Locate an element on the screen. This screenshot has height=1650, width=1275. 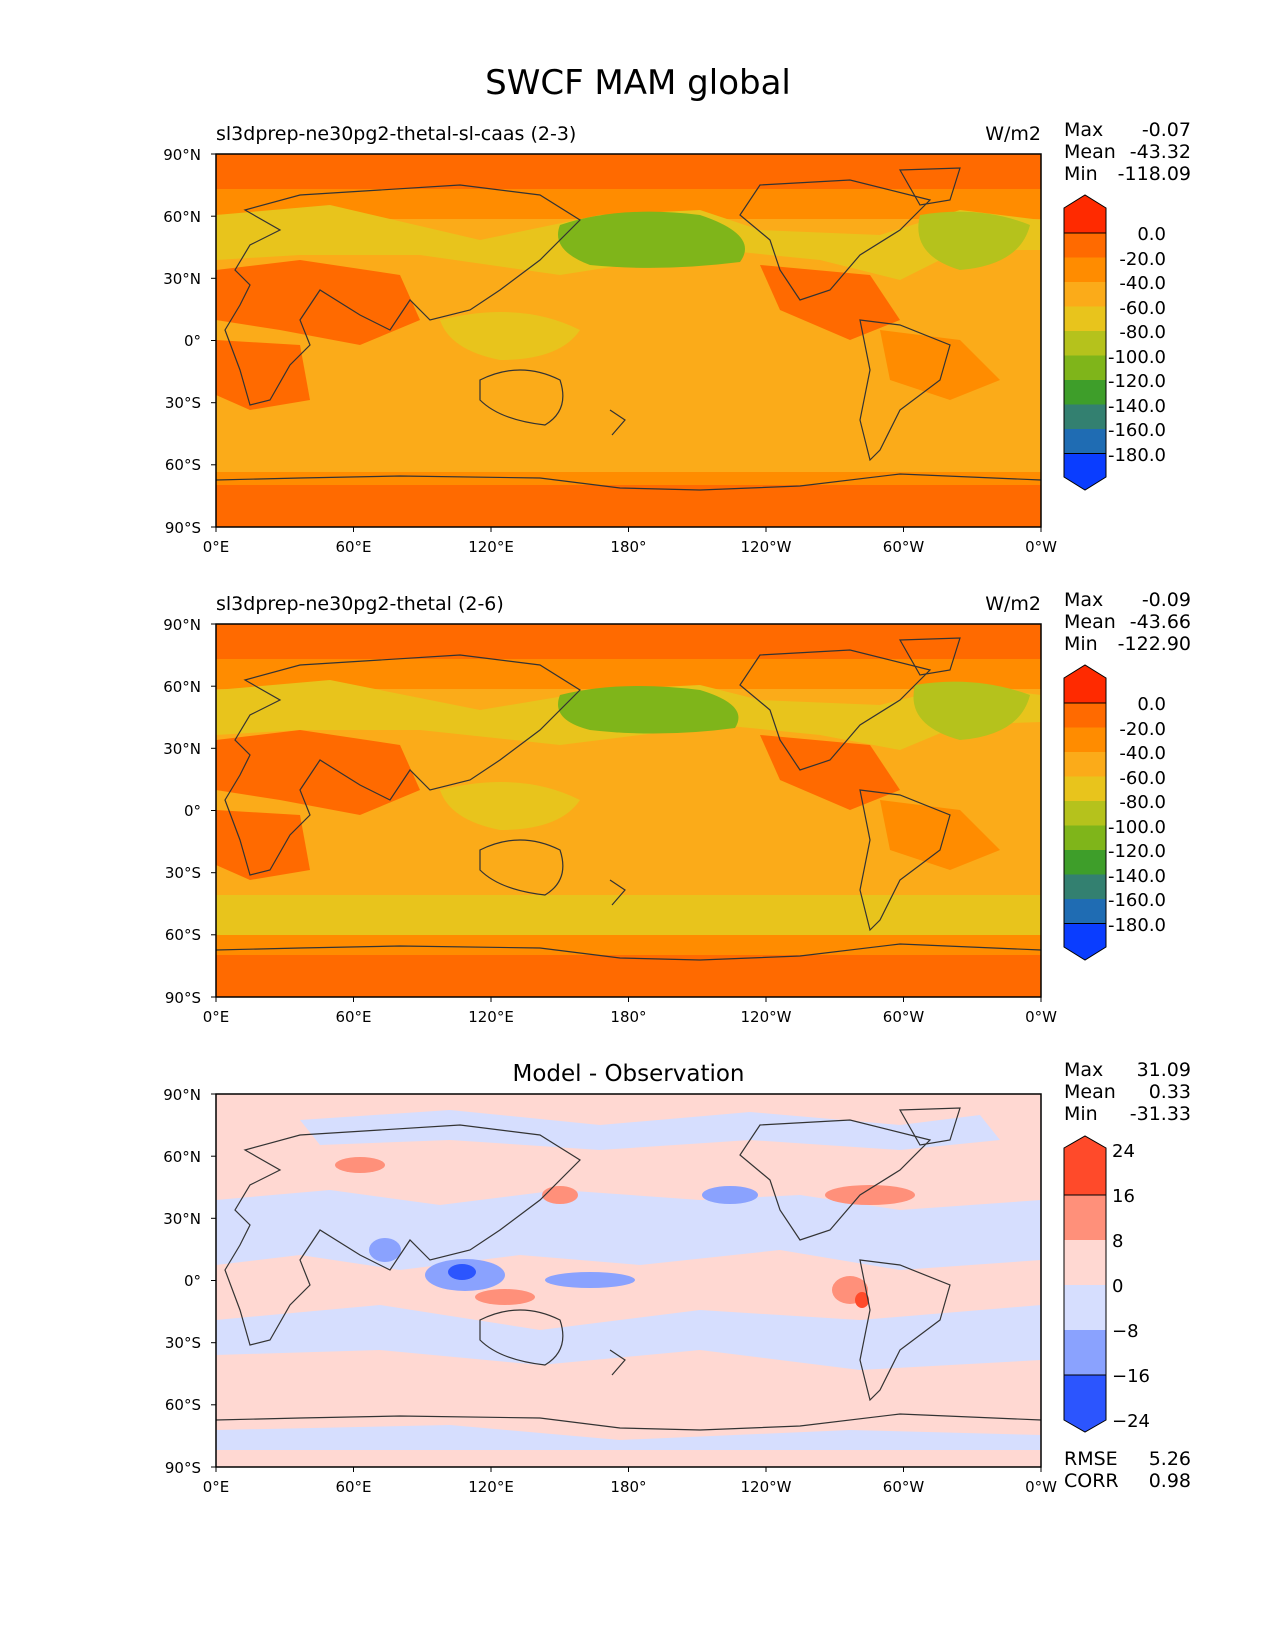
panel-3-title: Model - Observation is located at coordinates (628, 1074).